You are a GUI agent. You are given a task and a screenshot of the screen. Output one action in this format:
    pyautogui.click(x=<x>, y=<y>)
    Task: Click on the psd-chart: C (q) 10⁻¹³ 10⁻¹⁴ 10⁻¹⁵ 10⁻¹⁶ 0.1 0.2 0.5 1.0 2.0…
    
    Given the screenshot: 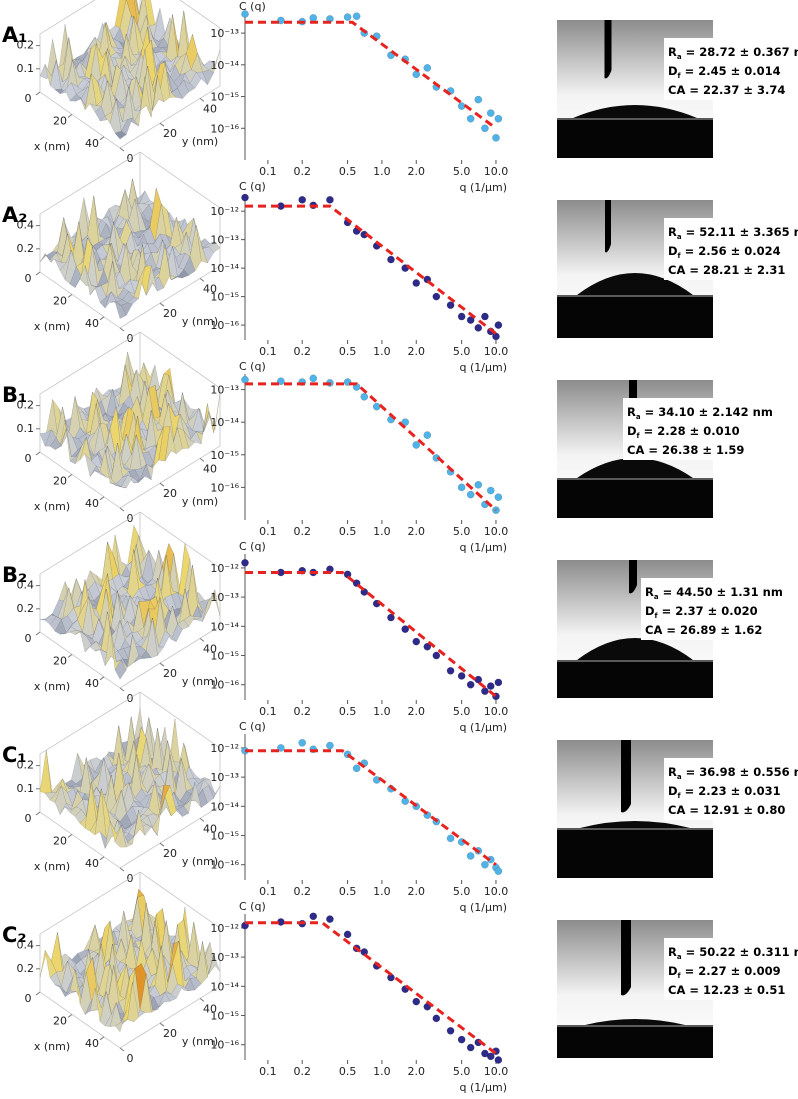 What is the action you would take?
    pyautogui.click(x=359, y=97)
    